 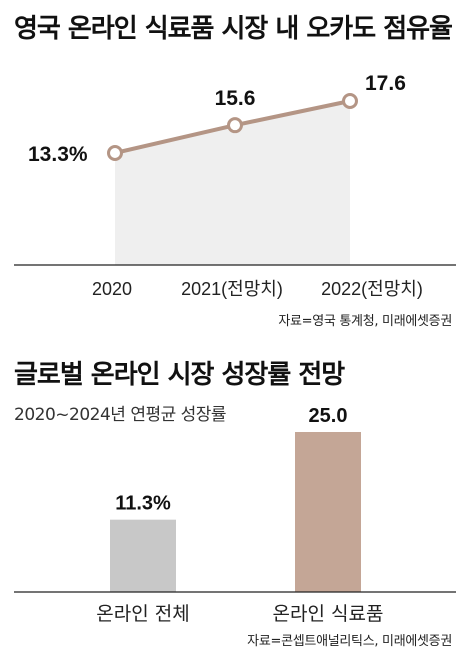 I want to click on chart2-title: 글로벌 온라인 시장 성장률 전망, so click(x=179, y=375).